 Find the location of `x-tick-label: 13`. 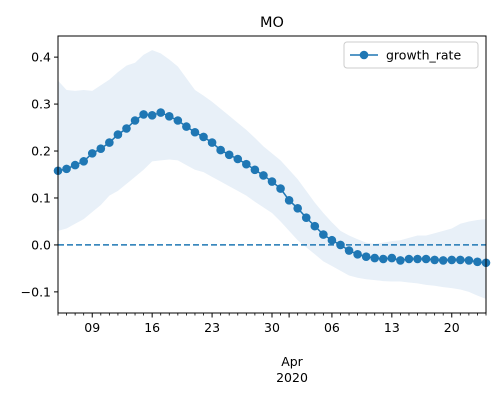

x-tick-label: 13 is located at coordinates (392, 327).